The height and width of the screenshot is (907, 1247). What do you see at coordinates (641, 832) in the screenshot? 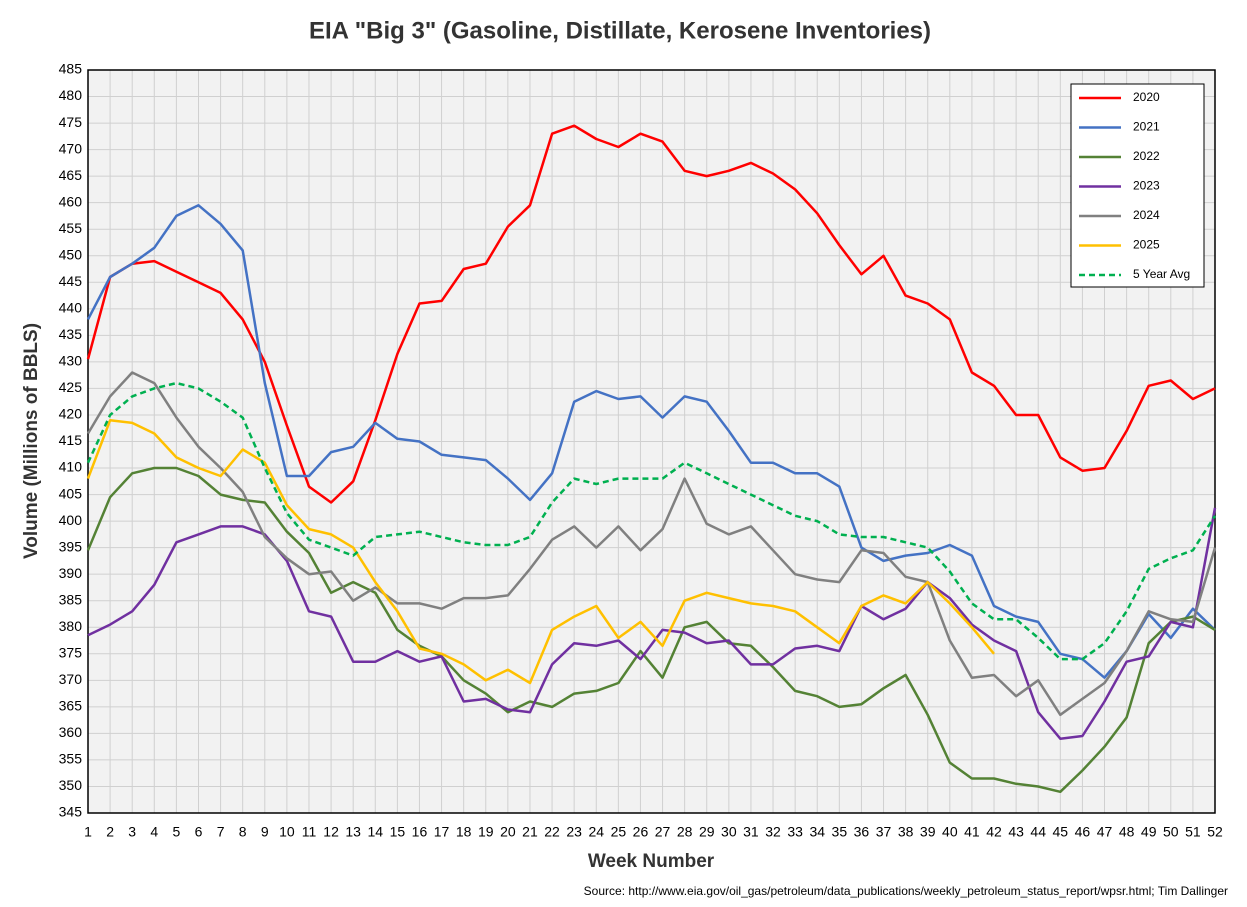
I see `x-tick-label: 26` at bounding box center [641, 832].